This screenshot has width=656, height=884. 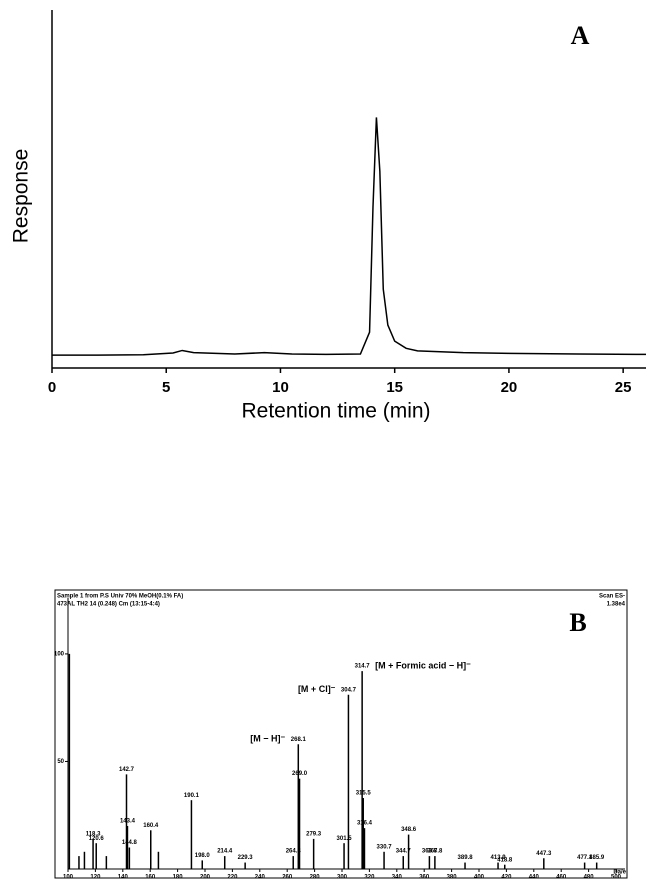 I want to click on ion-label: [M + Formic acid − H]⁻, so click(x=423, y=666).